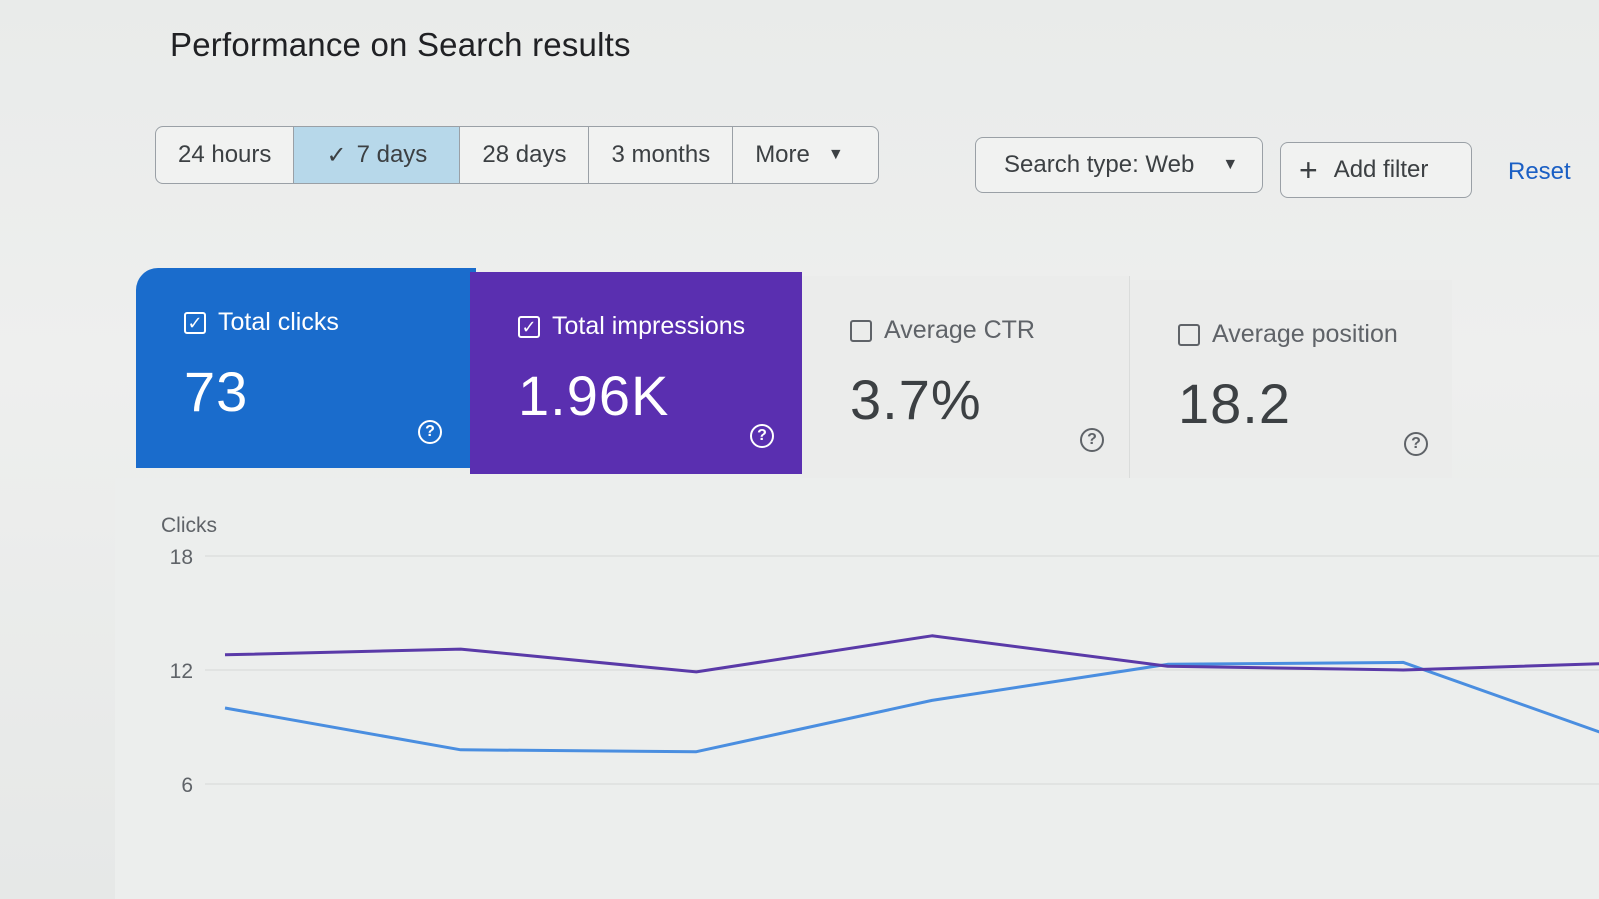 Image resolution: width=1599 pixels, height=899 pixels. What do you see at coordinates (1539, 171) in the screenshot?
I see `reset-link: Reset` at bounding box center [1539, 171].